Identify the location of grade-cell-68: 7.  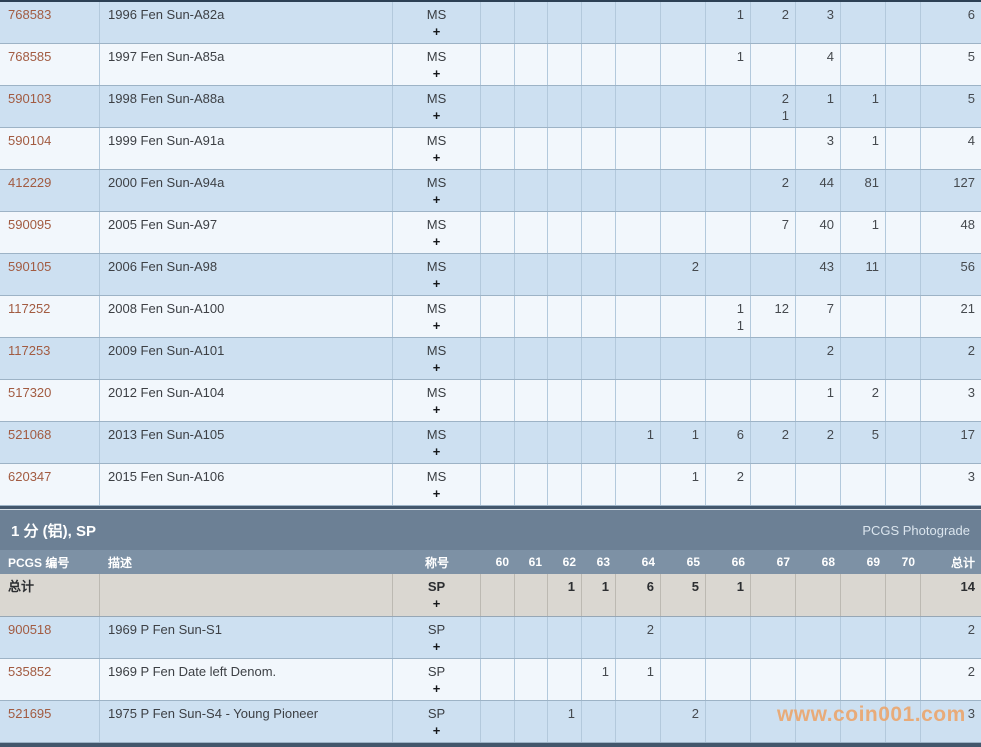
(818, 316).